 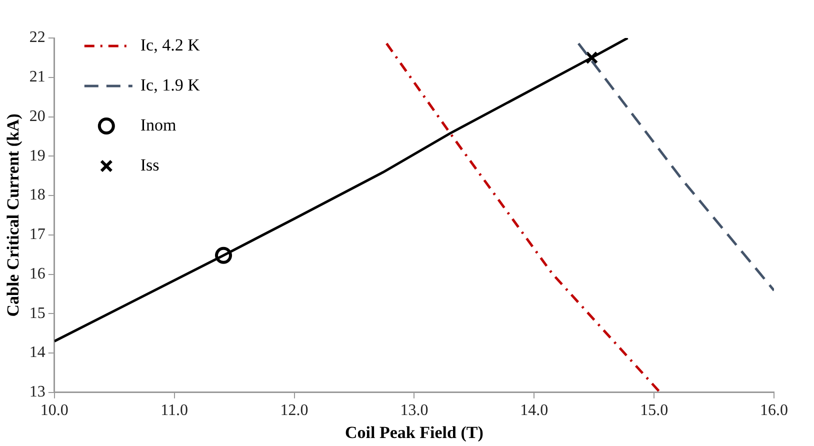 What do you see at coordinates (774, 411) in the screenshot?
I see `x-tick-label: 16.0` at bounding box center [774, 411].